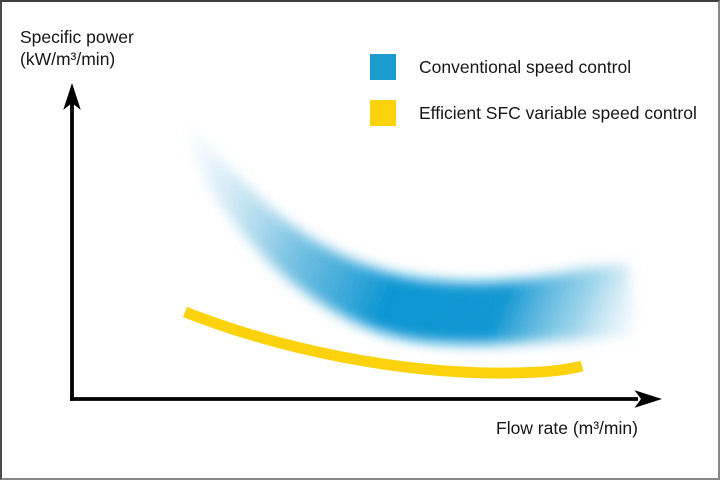 This screenshot has width=720, height=480. What do you see at coordinates (383, 342) in the screenshot?
I see `efficient-sfc-curve` at bounding box center [383, 342].